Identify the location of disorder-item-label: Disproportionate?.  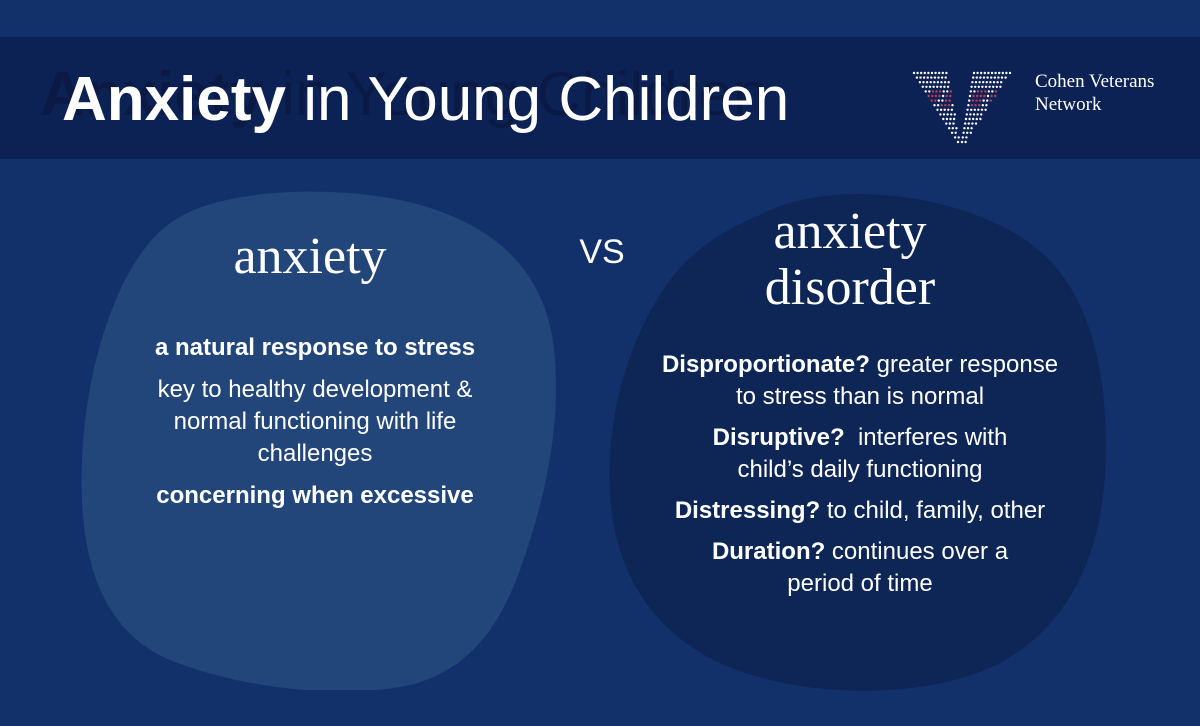
(765, 364).